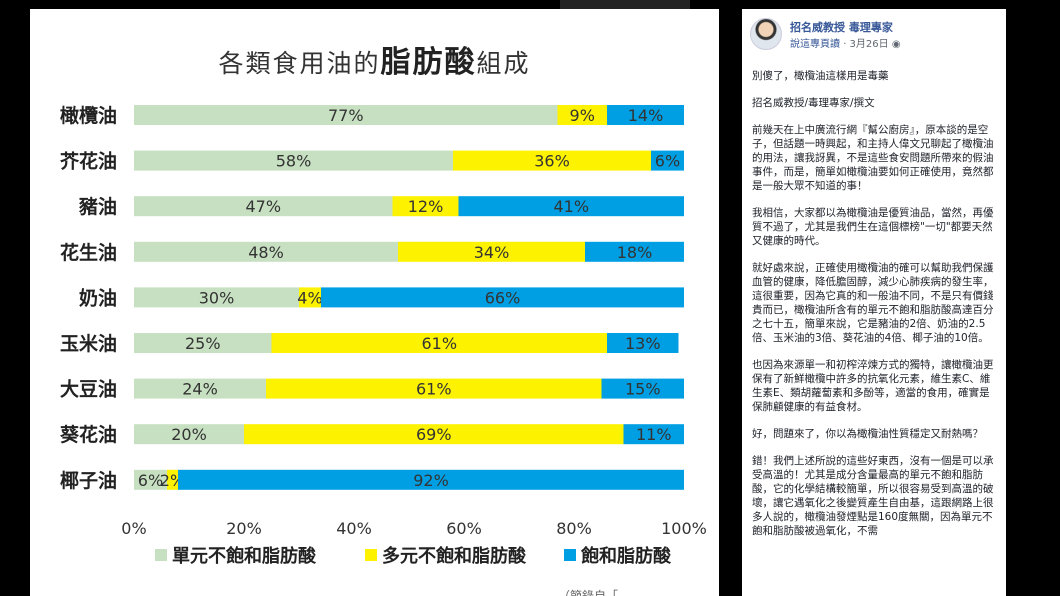 Image resolution: width=1060 pixels, height=596 pixels. What do you see at coordinates (299, 63) in the screenshot?
I see `chart-title-prefix: 各類食用油的` at bounding box center [299, 63].